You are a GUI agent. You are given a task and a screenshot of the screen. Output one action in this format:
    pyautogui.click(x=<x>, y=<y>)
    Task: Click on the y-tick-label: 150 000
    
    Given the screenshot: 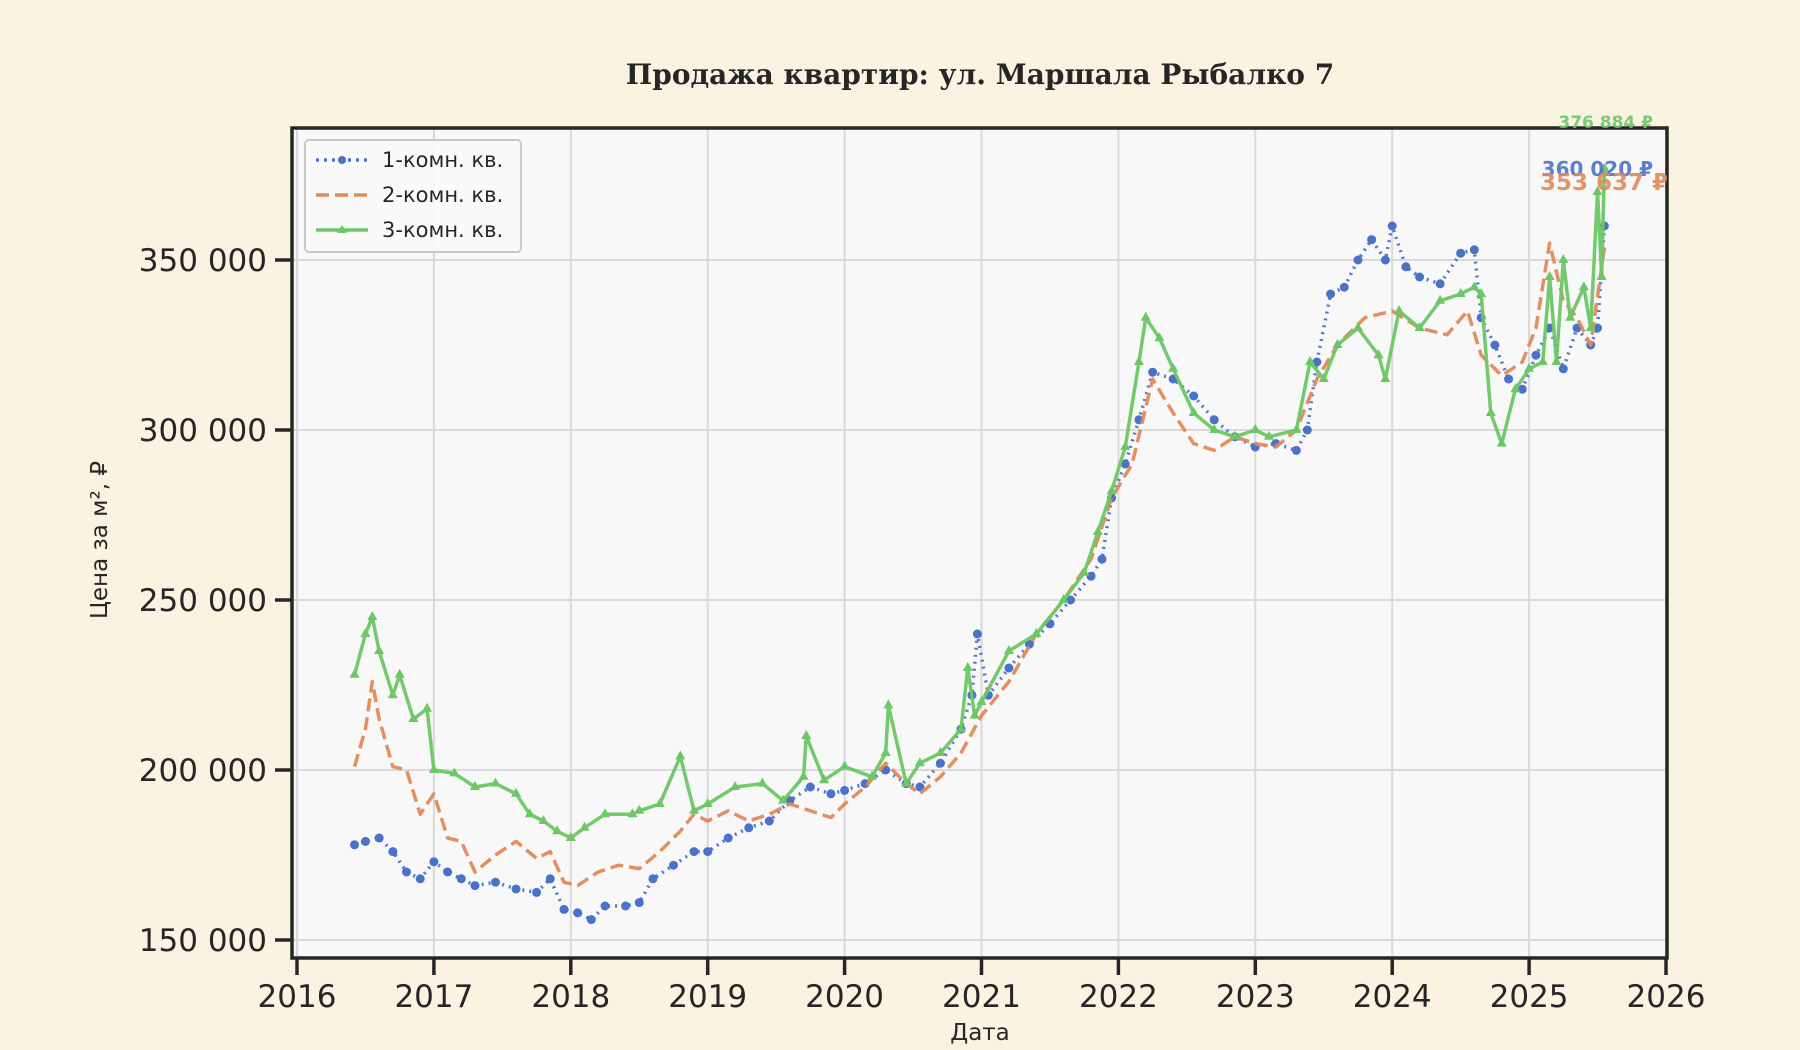 What is the action you would take?
    pyautogui.click(x=203, y=941)
    